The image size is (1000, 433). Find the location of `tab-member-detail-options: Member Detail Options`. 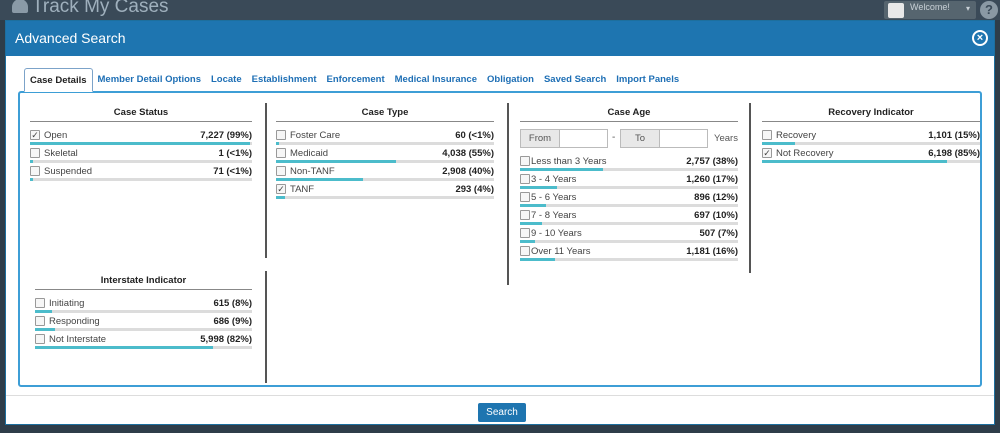

tab-member-detail-options: Member Detail Options is located at coordinates (149, 79).